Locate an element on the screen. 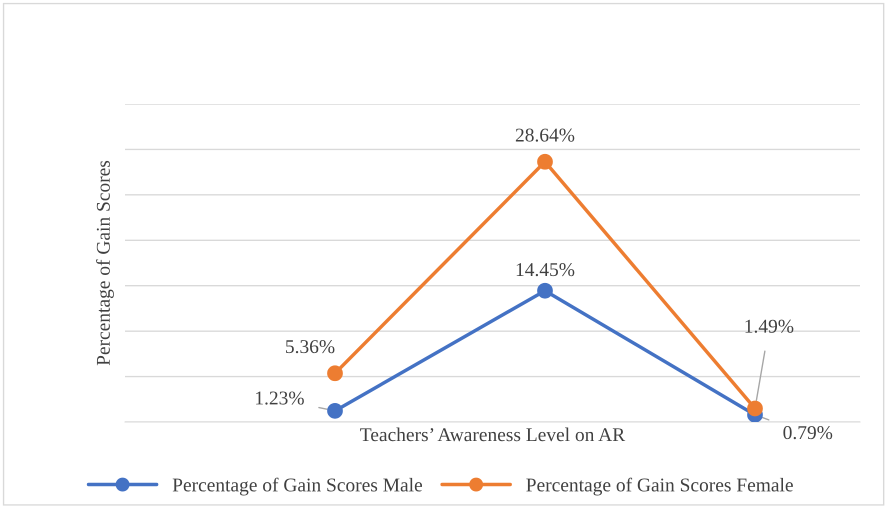 The height and width of the screenshot is (509, 889). x-axis-title: Teachers’ Awareness Level on AR is located at coordinates (493, 435).